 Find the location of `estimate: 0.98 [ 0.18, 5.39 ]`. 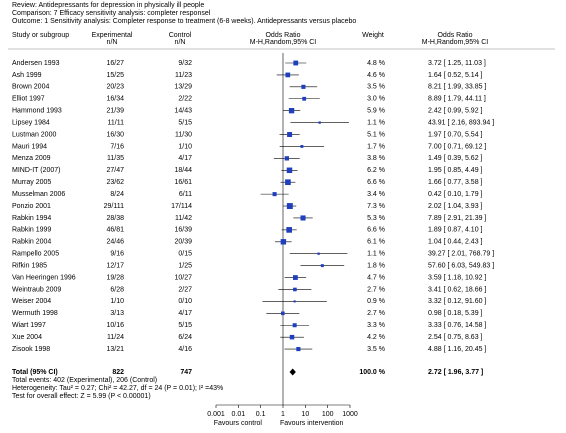

estimate: 0.98 [ 0.18, 5.39 ] is located at coordinates (455, 313).